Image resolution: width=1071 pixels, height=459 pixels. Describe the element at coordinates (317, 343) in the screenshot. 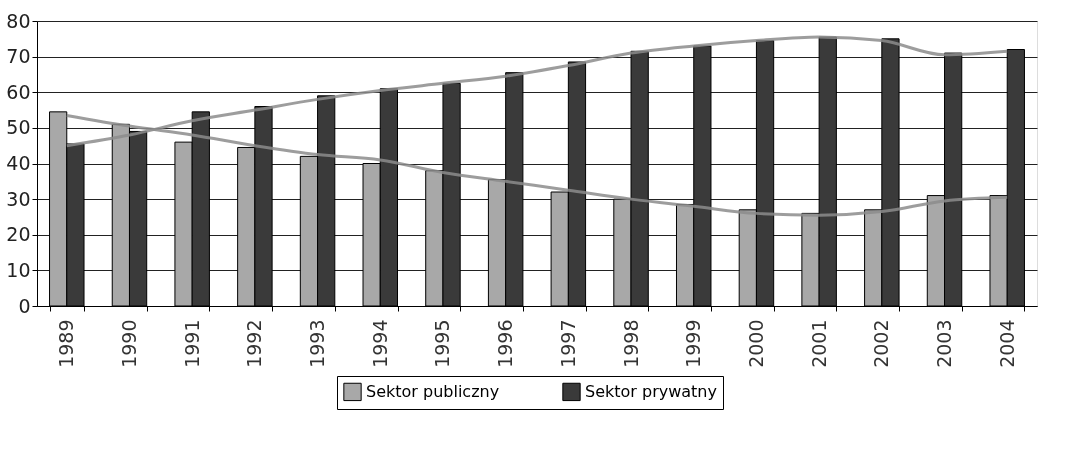

I see `x-tick-label: 1993` at that location.